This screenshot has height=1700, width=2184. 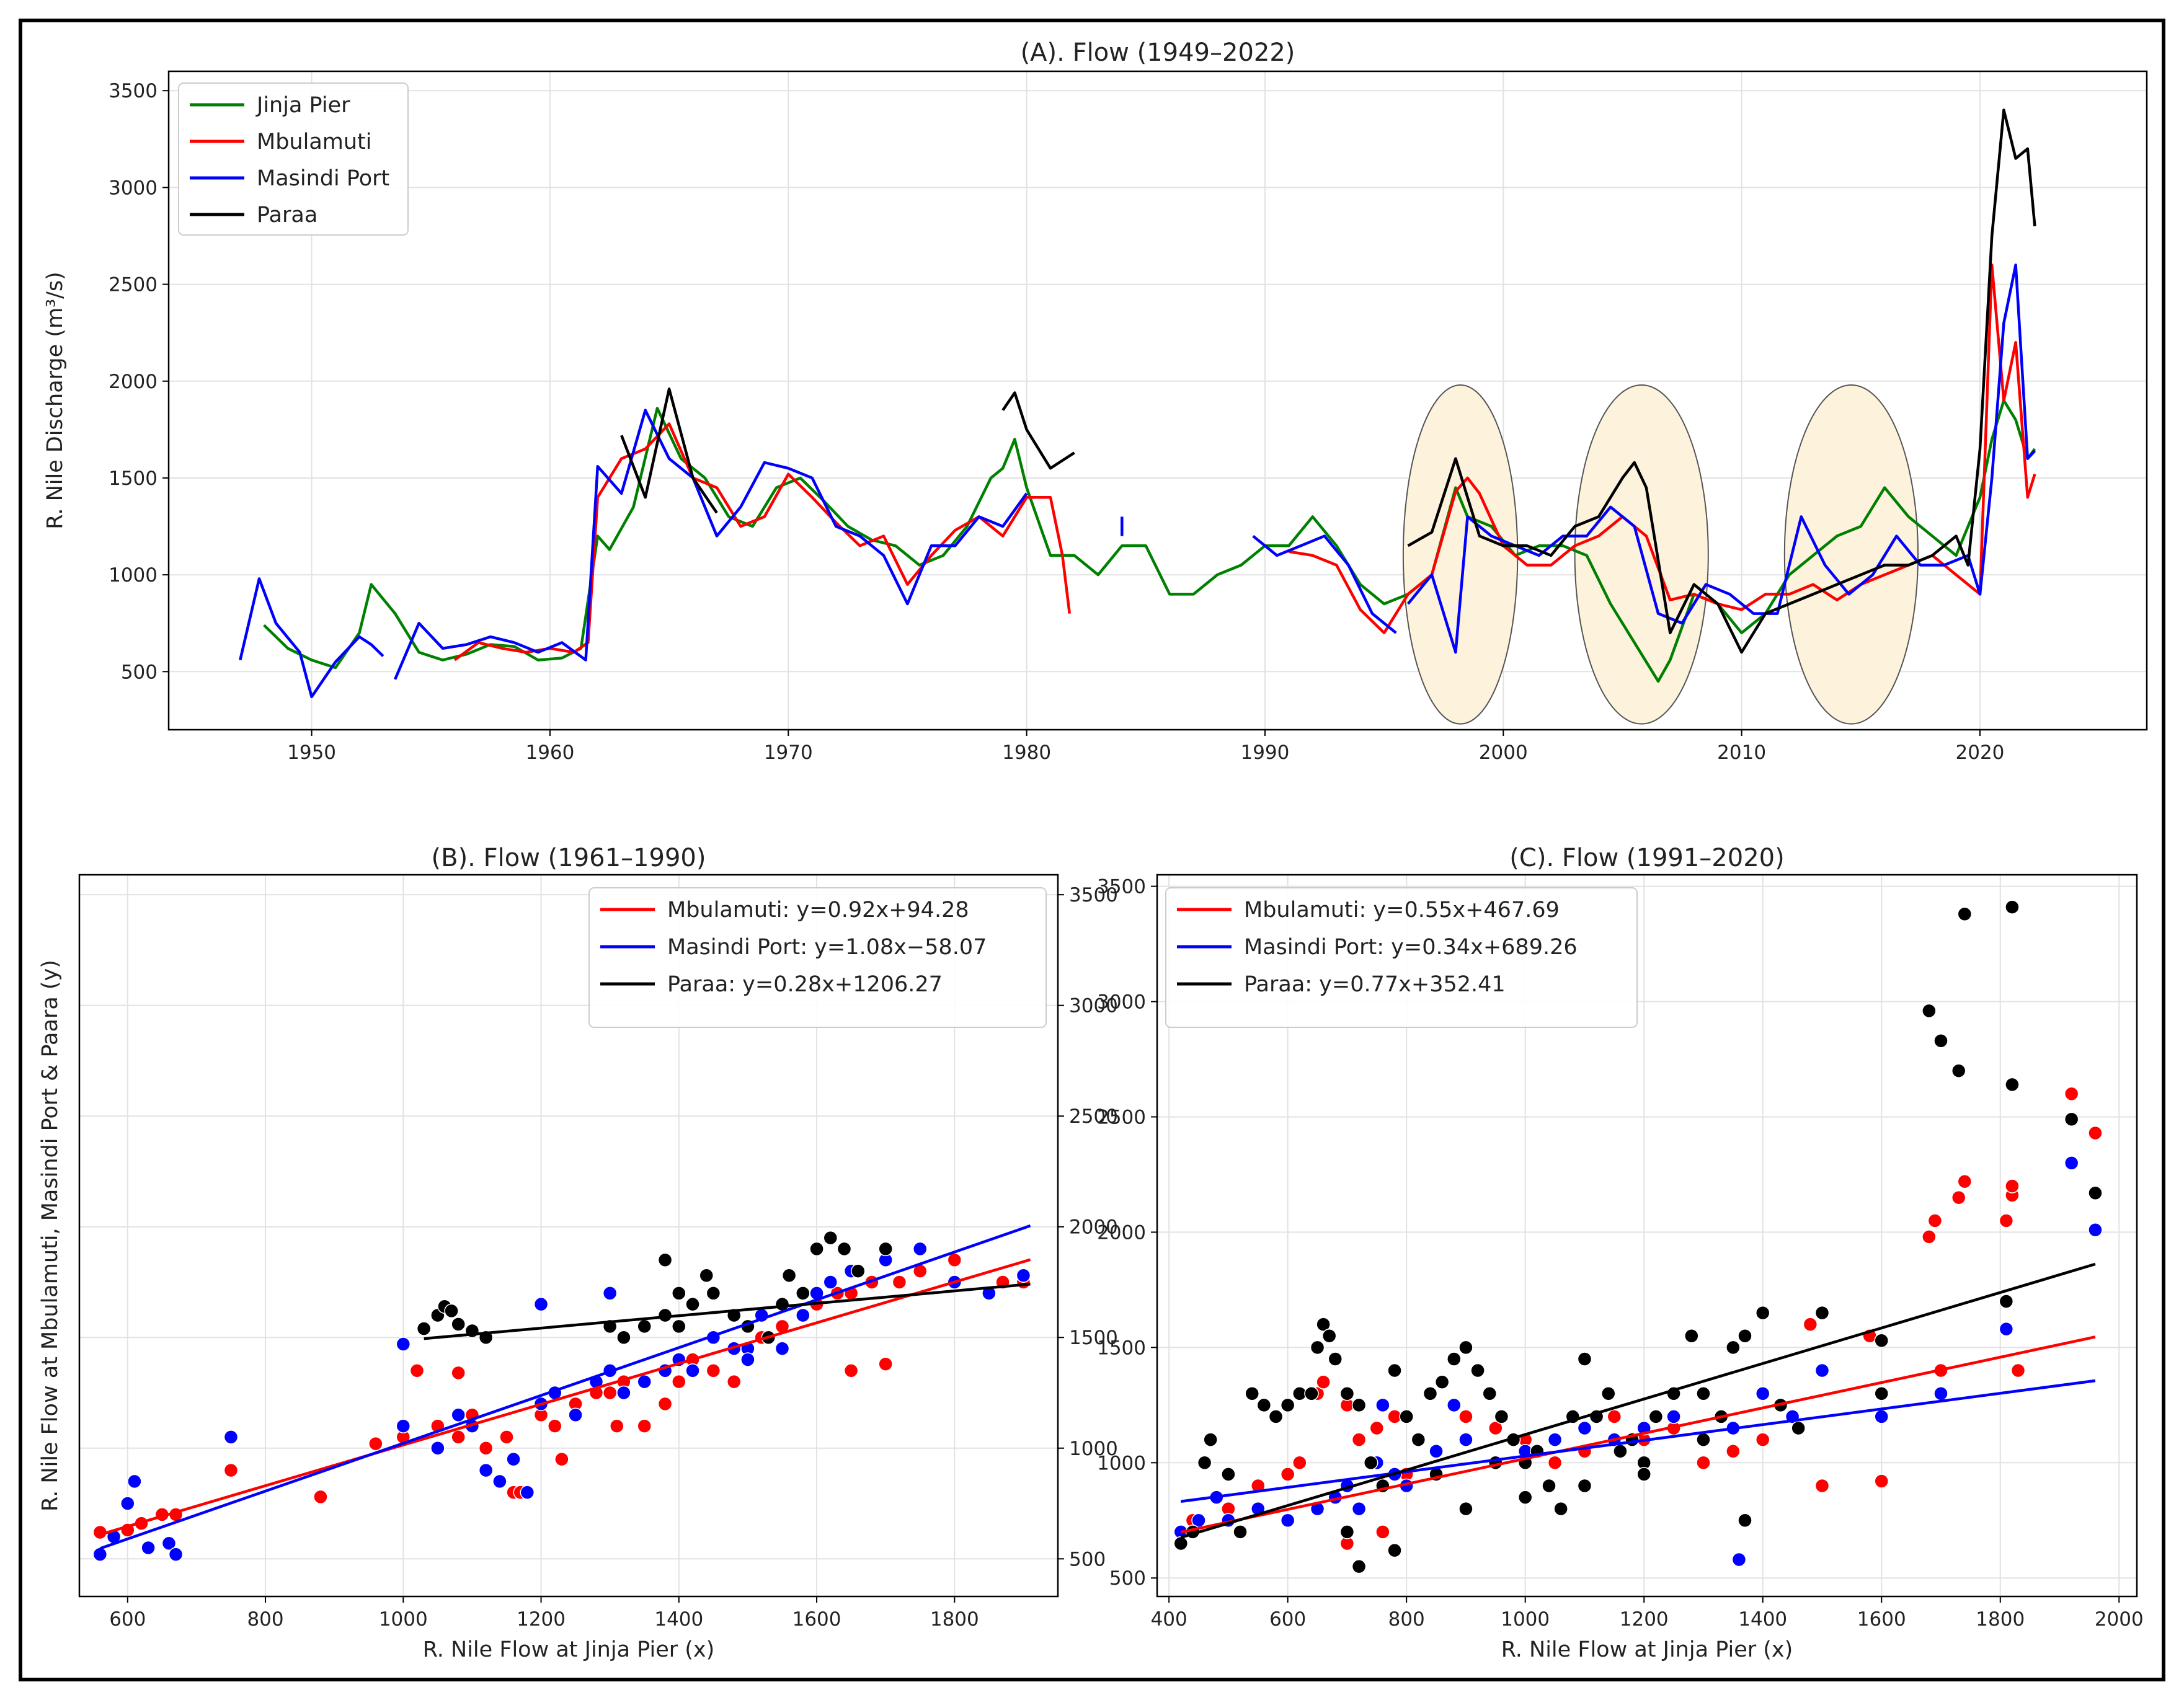 What do you see at coordinates (1093, 1338) in the screenshot?
I see `y-tick-label: 1500` at bounding box center [1093, 1338].